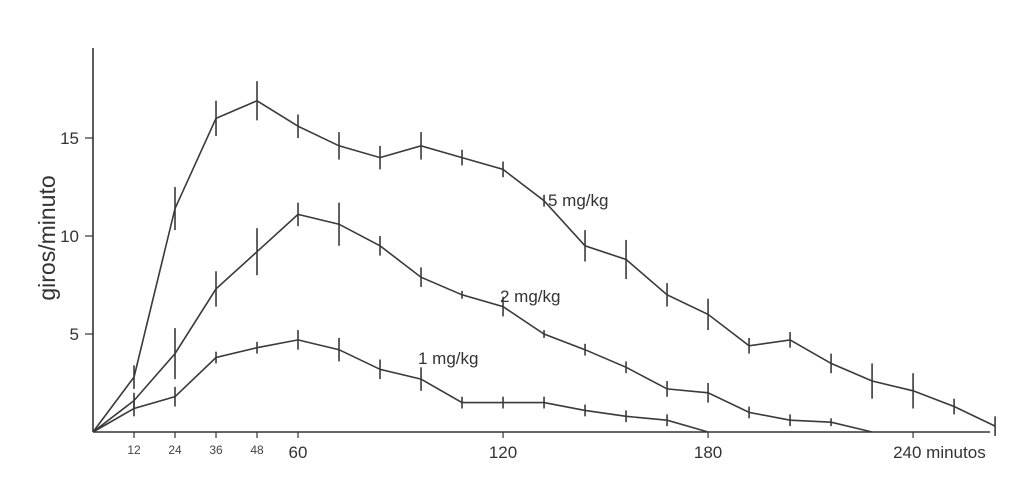 The width and height of the screenshot is (1011, 492). Describe the element at coordinates (939, 452) in the screenshot. I see `x-tick-label: 240 minutos` at that location.